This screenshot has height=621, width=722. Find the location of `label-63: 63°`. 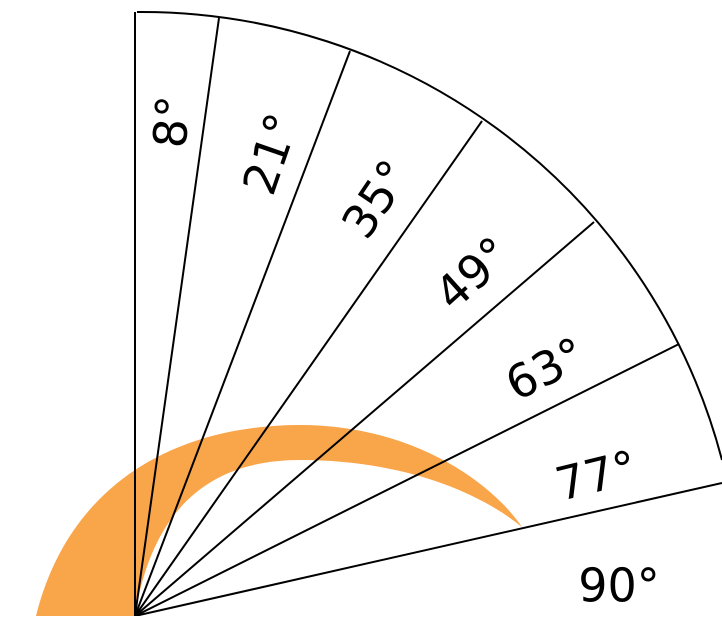

label-63: 63° is located at coordinates (545, 368).